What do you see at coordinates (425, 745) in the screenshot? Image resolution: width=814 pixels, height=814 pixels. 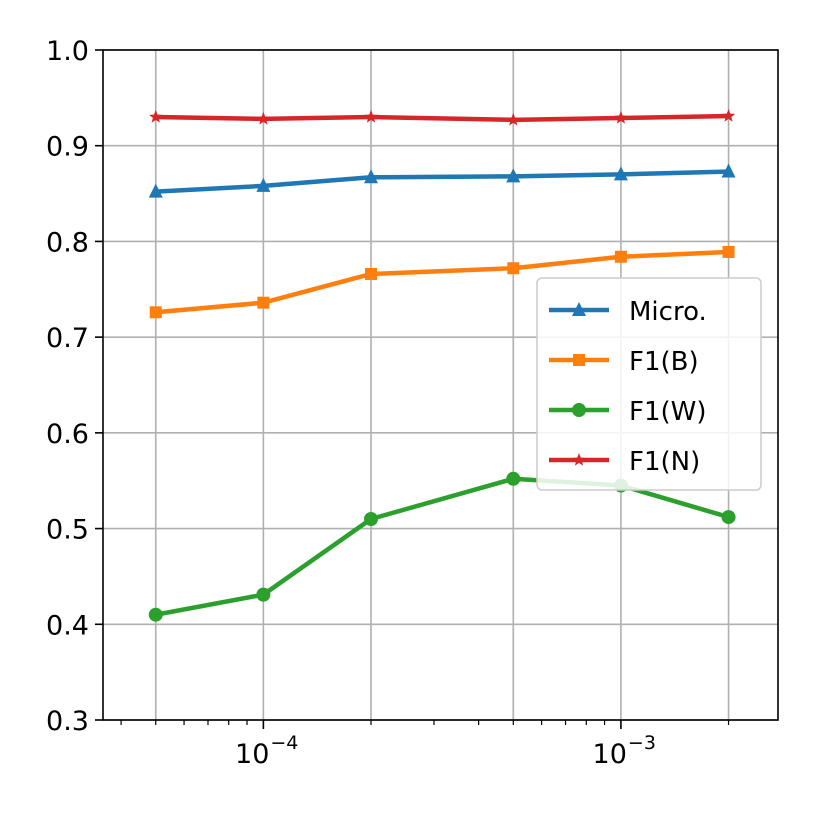 I see `x-axis-ticks: 10 −4 10 −3` at bounding box center [425, 745].